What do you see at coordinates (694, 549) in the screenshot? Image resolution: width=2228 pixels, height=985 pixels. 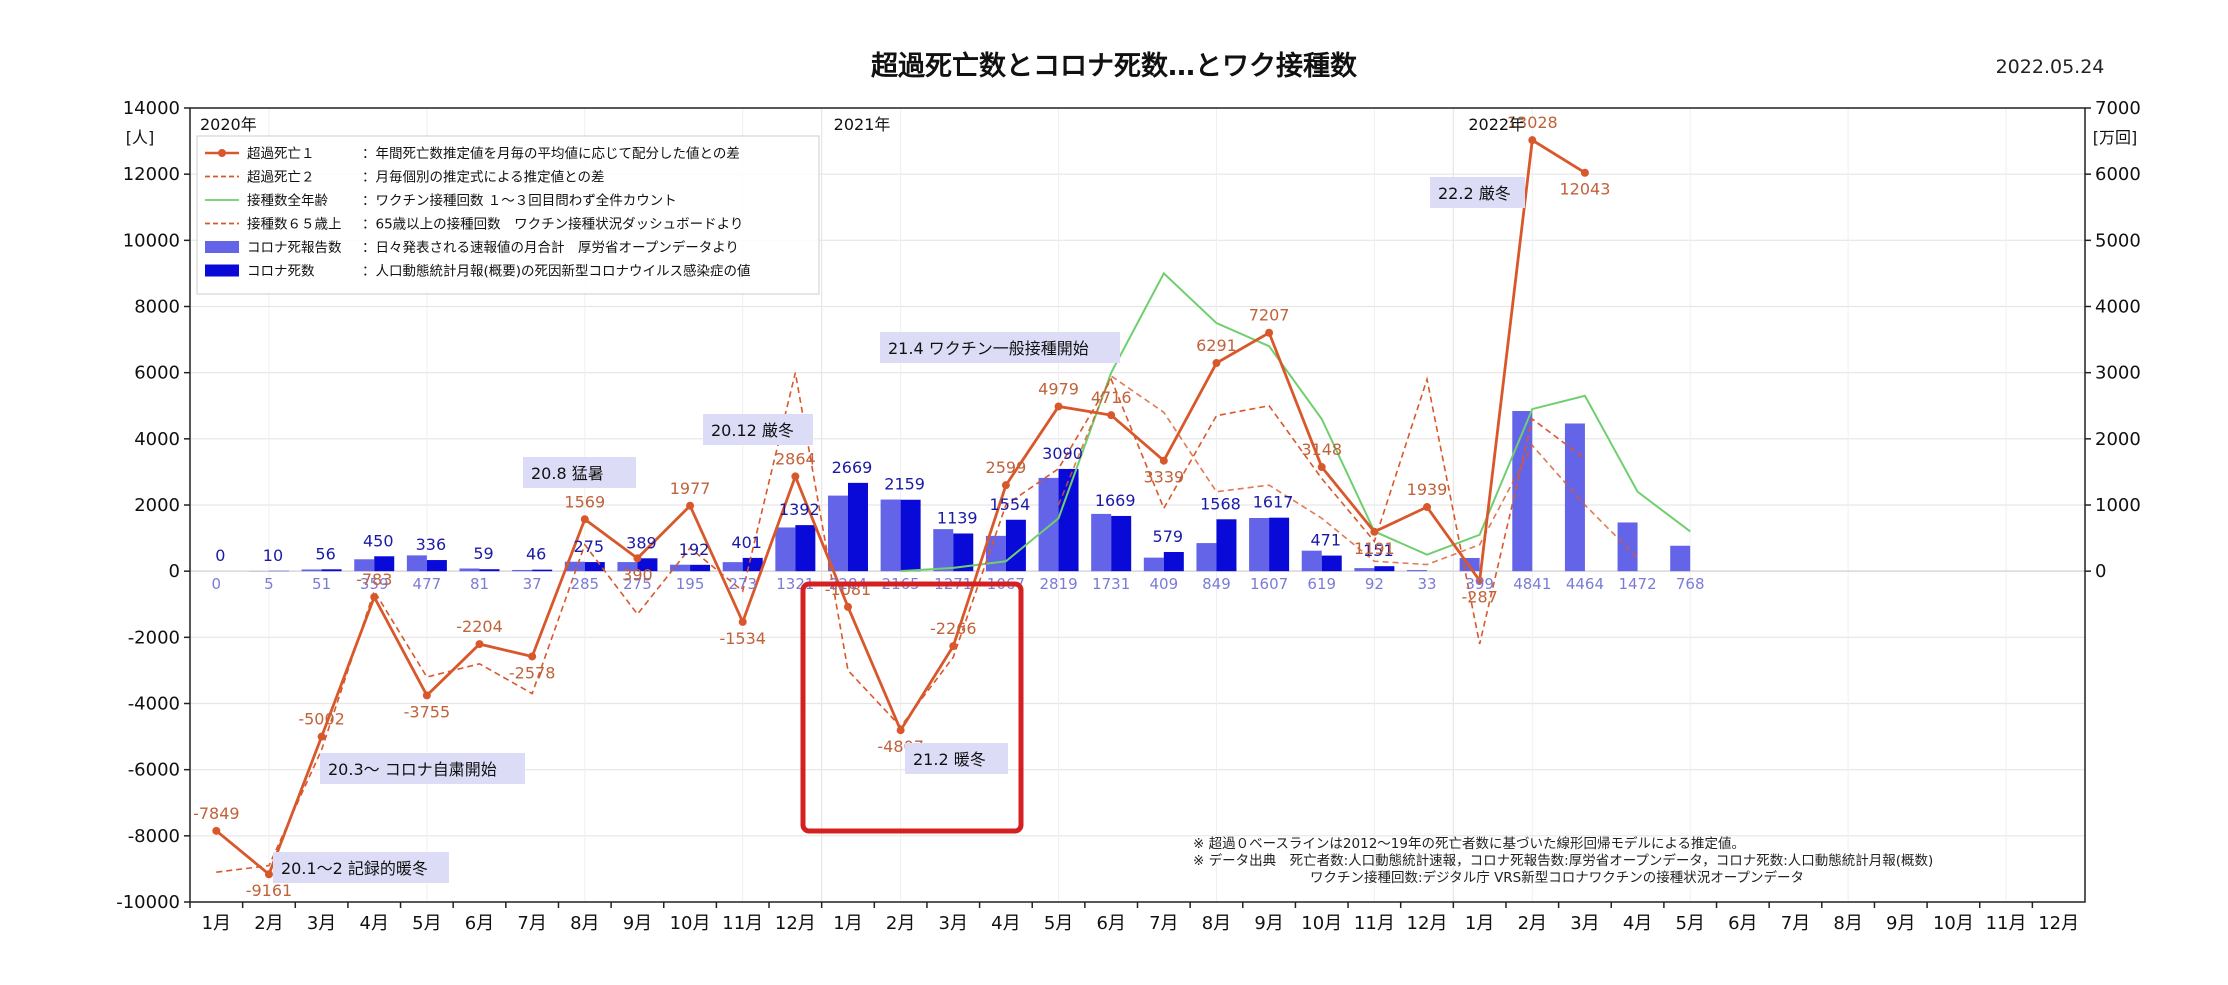 I see `label-death: 192` at bounding box center [694, 549].